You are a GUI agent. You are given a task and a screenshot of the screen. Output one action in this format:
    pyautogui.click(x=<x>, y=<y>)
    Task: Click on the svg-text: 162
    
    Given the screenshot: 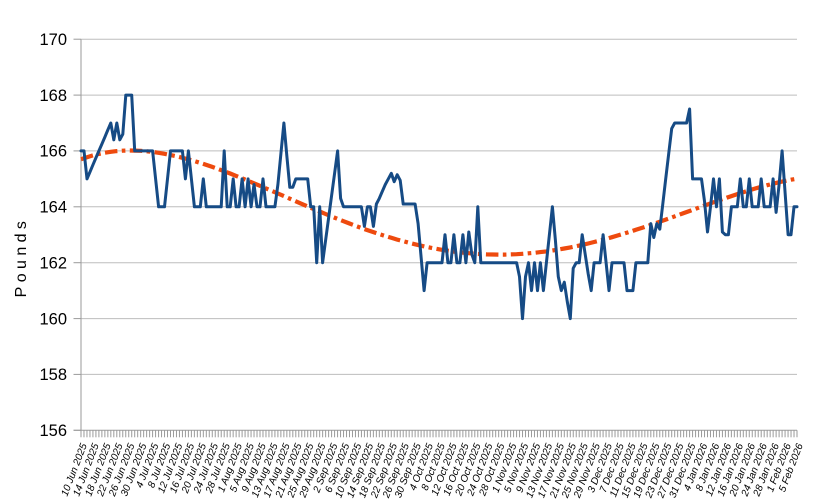 What is the action you would take?
    pyautogui.click(x=53, y=264)
    